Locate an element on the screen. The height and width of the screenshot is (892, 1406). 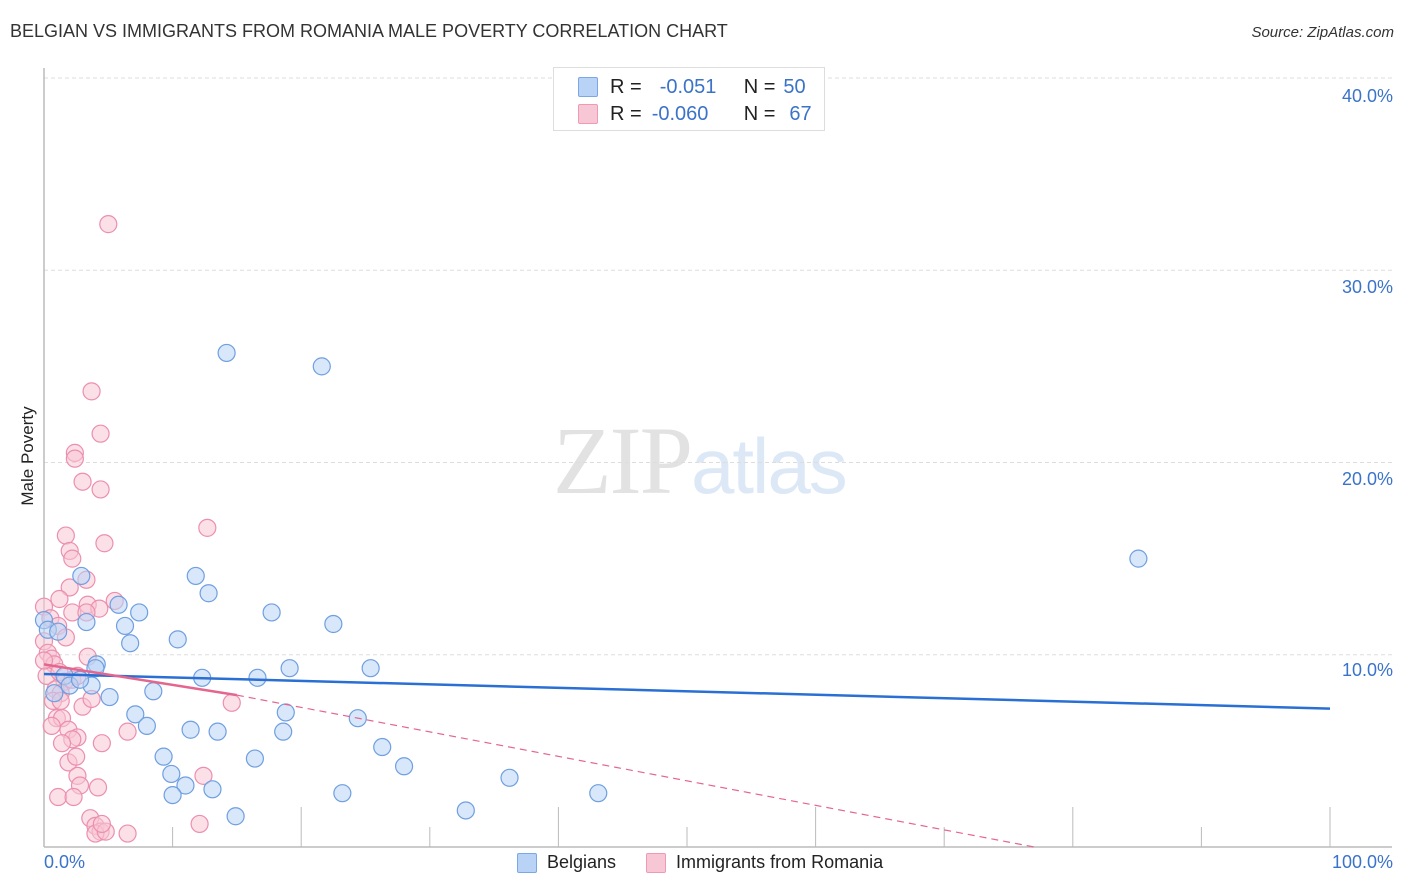
legend-item-belgians: Belgians is located at coordinates (566, 862).